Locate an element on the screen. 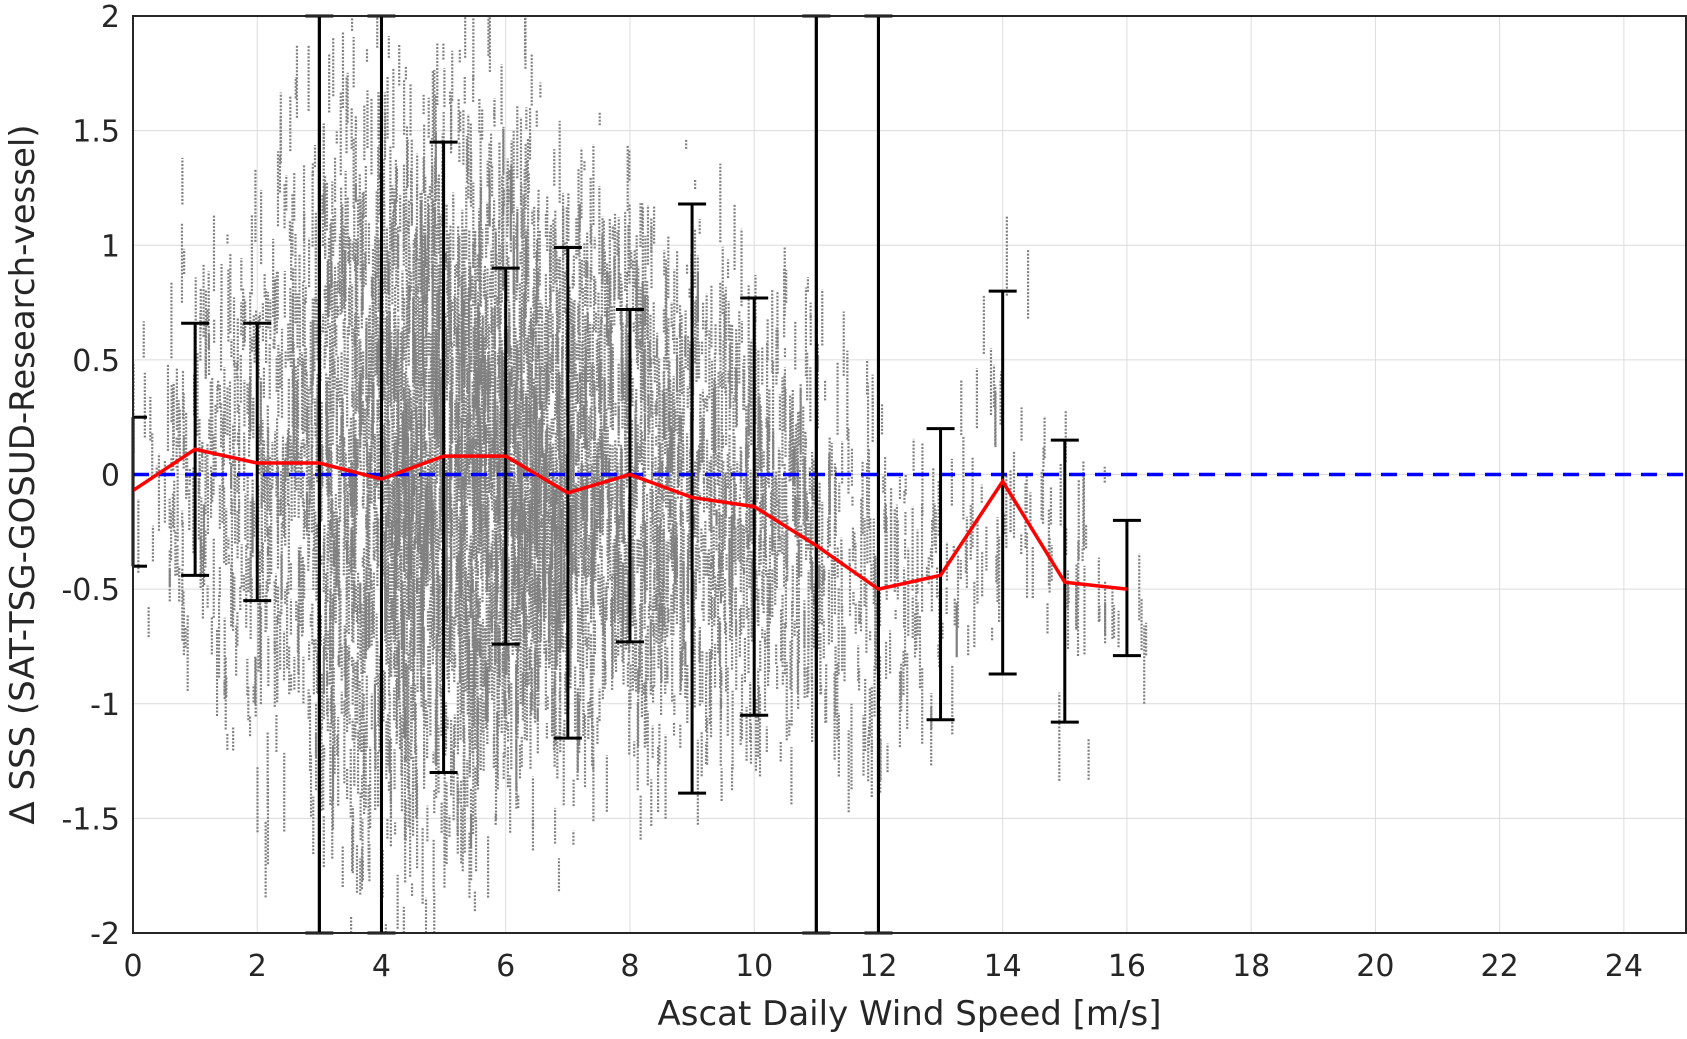 Image resolution: width=1687 pixels, height=1039 pixels. x-tick-label: 0 is located at coordinates (132, 966).